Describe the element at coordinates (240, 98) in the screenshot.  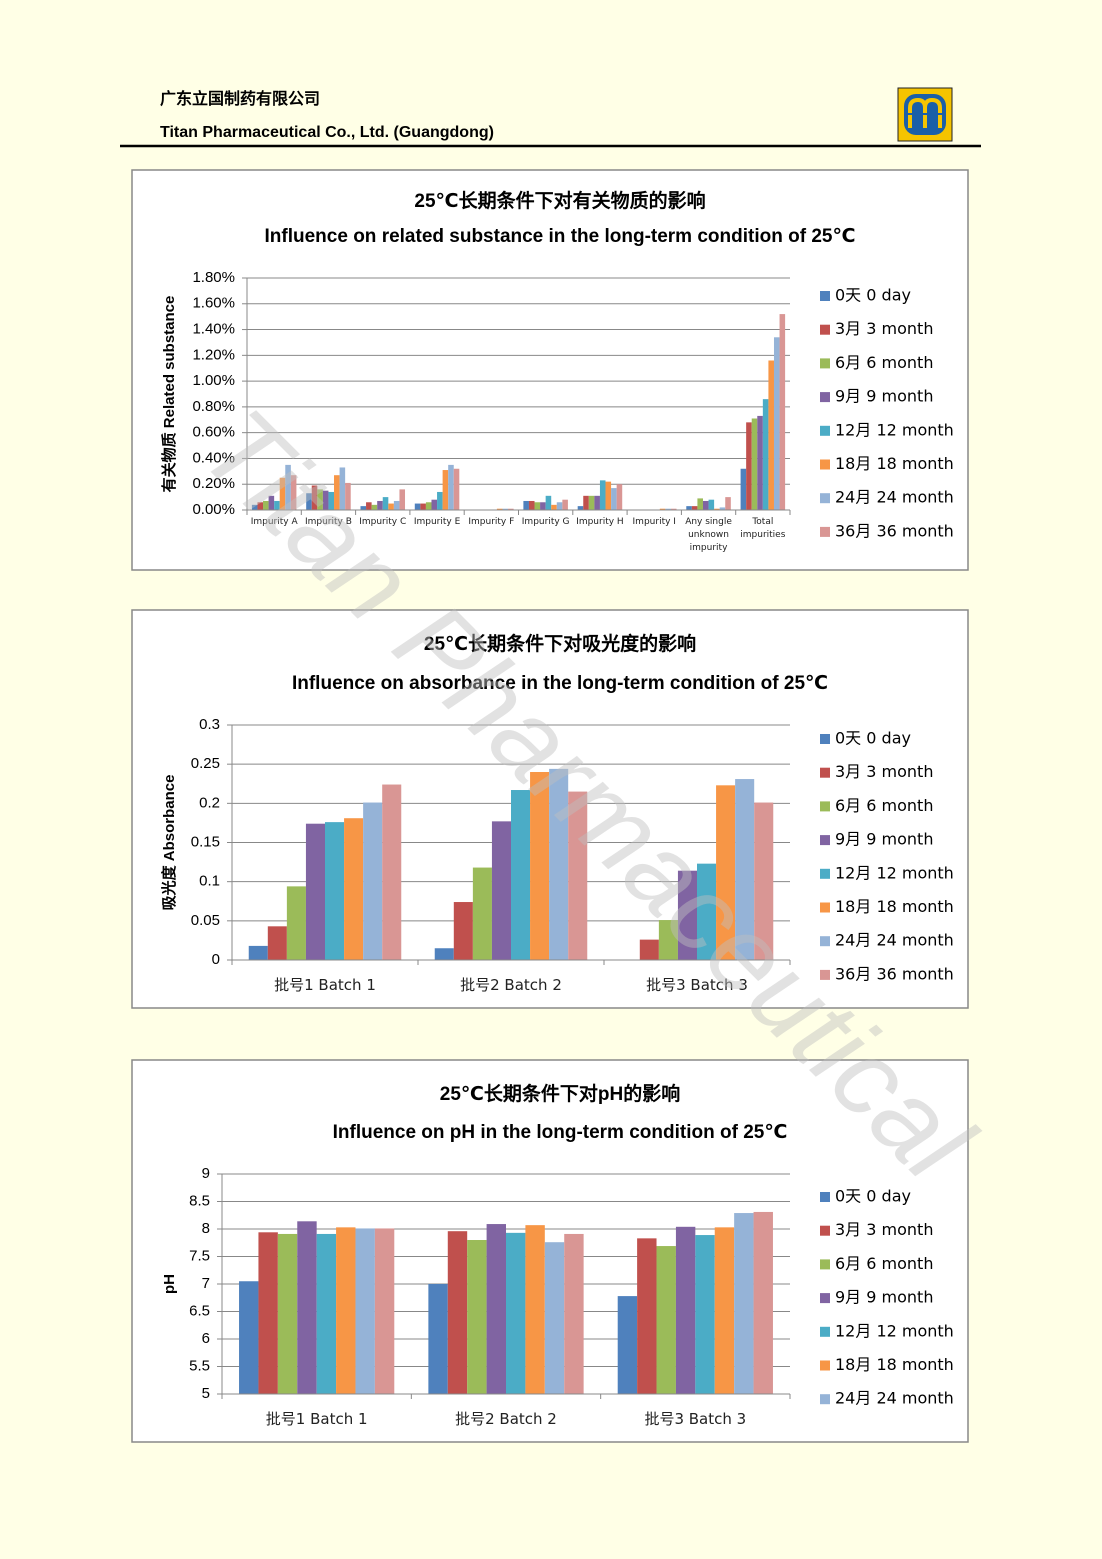
I see `company-cn: 广东立国制药有限公司` at that location.